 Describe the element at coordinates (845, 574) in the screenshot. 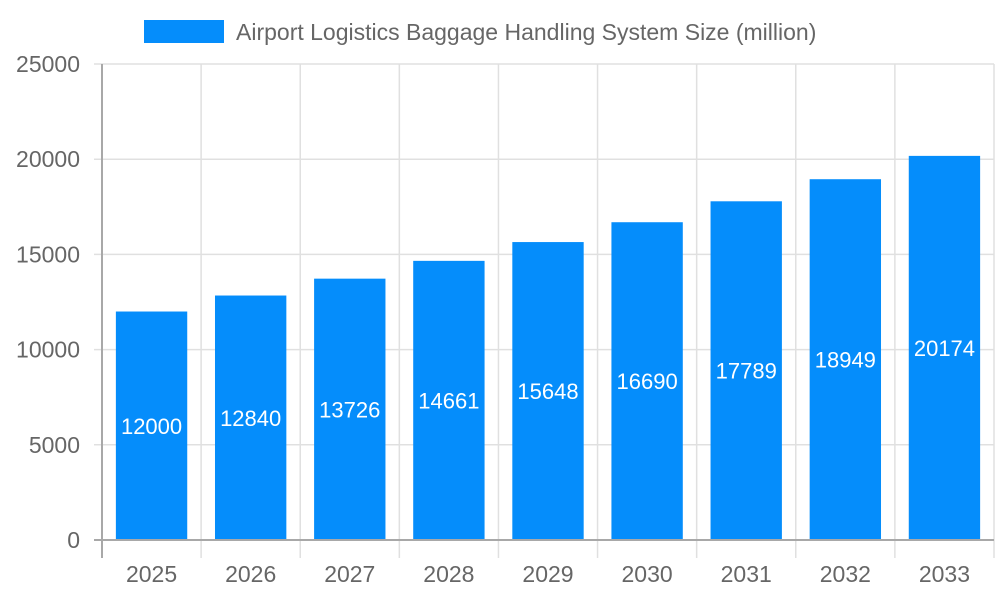

I see `x-tick-label: 2032` at that location.